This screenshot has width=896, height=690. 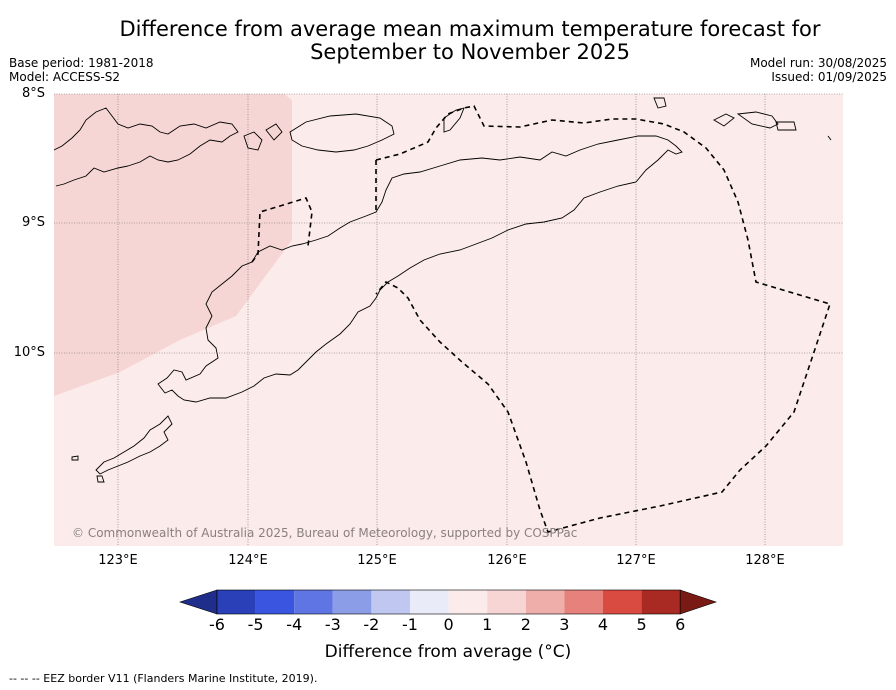 What do you see at coordinates (680, 624) in the screenshot?
I see `colorbar-tick-label: 6` at bounding box center [680, 624].